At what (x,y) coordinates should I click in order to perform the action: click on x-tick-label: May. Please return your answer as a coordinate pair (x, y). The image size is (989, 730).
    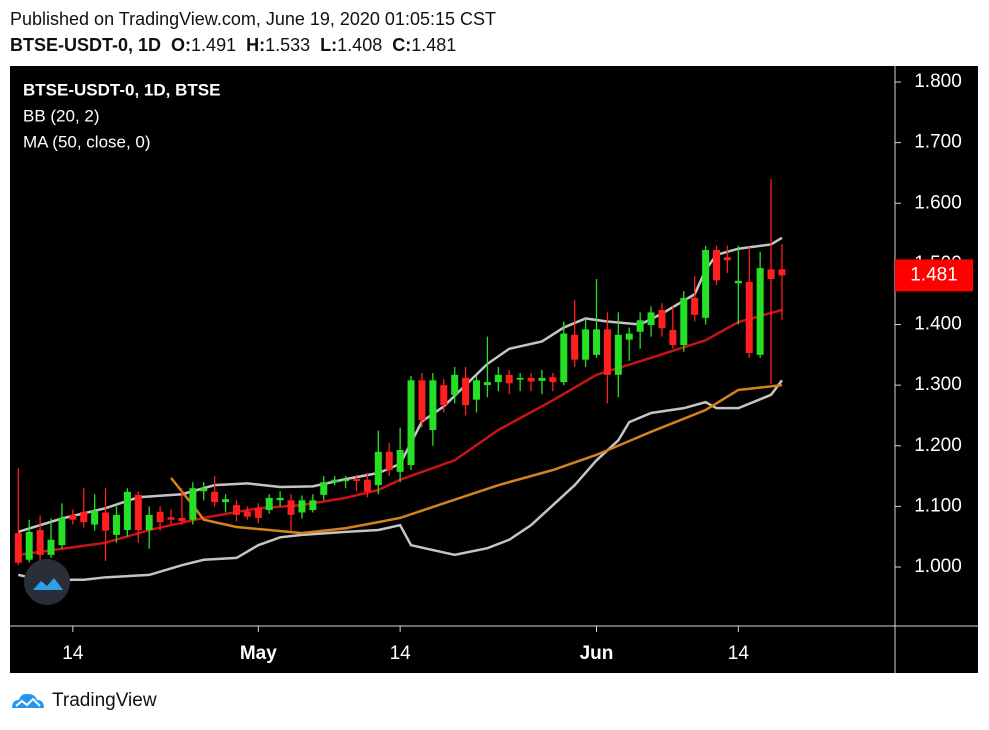
    Looking at the image, I should click on (258, 653).